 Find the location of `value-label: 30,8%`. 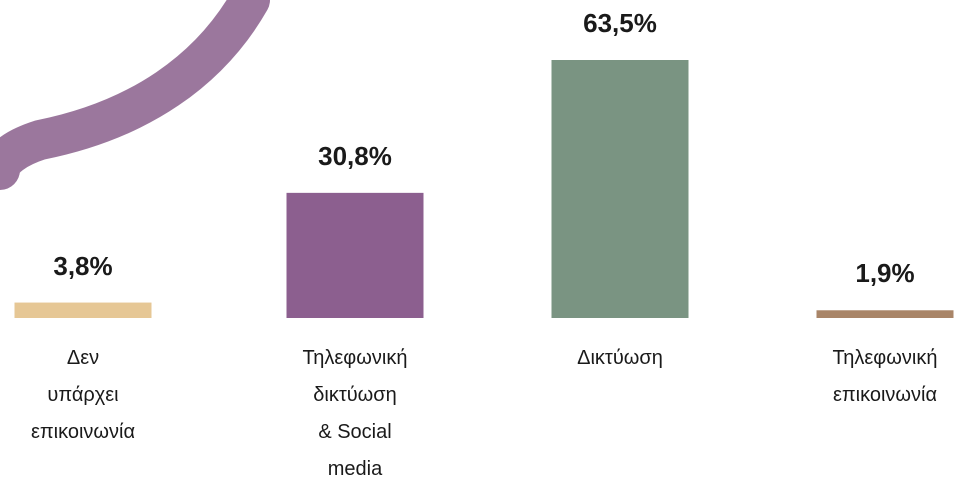

value-label: 30,8% is located at coordinates (355, 155).